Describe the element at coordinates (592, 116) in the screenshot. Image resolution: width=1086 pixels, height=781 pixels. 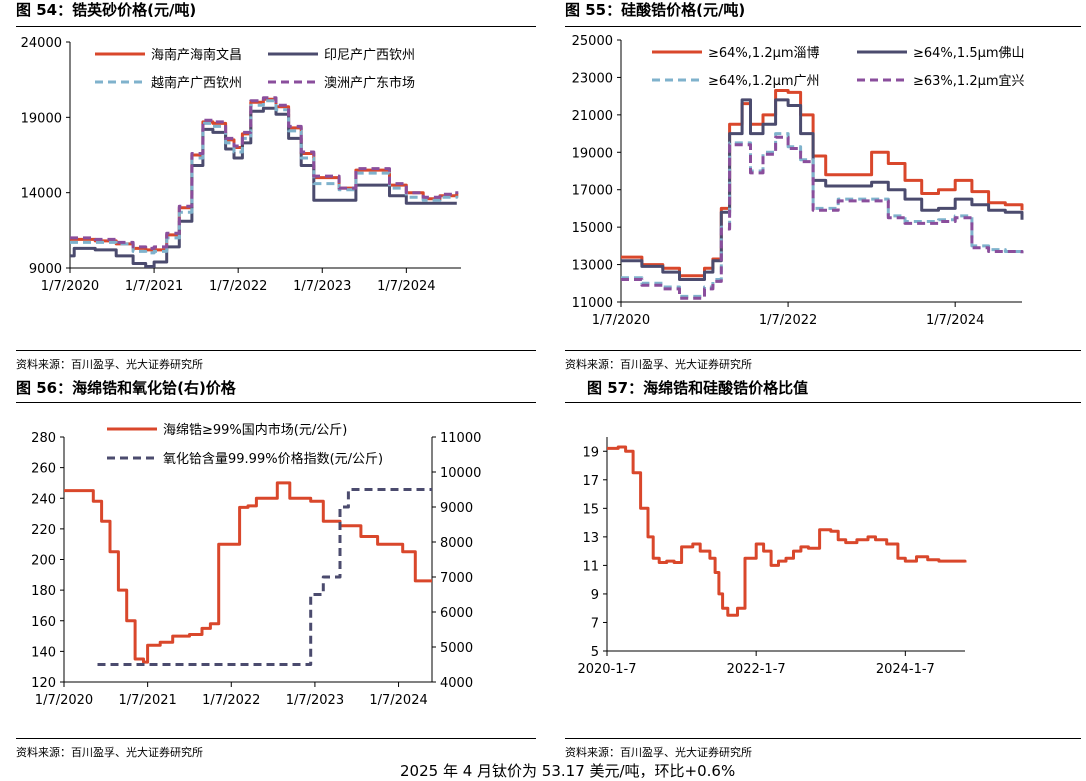
I see `y-tick-label: 21000` at that location.